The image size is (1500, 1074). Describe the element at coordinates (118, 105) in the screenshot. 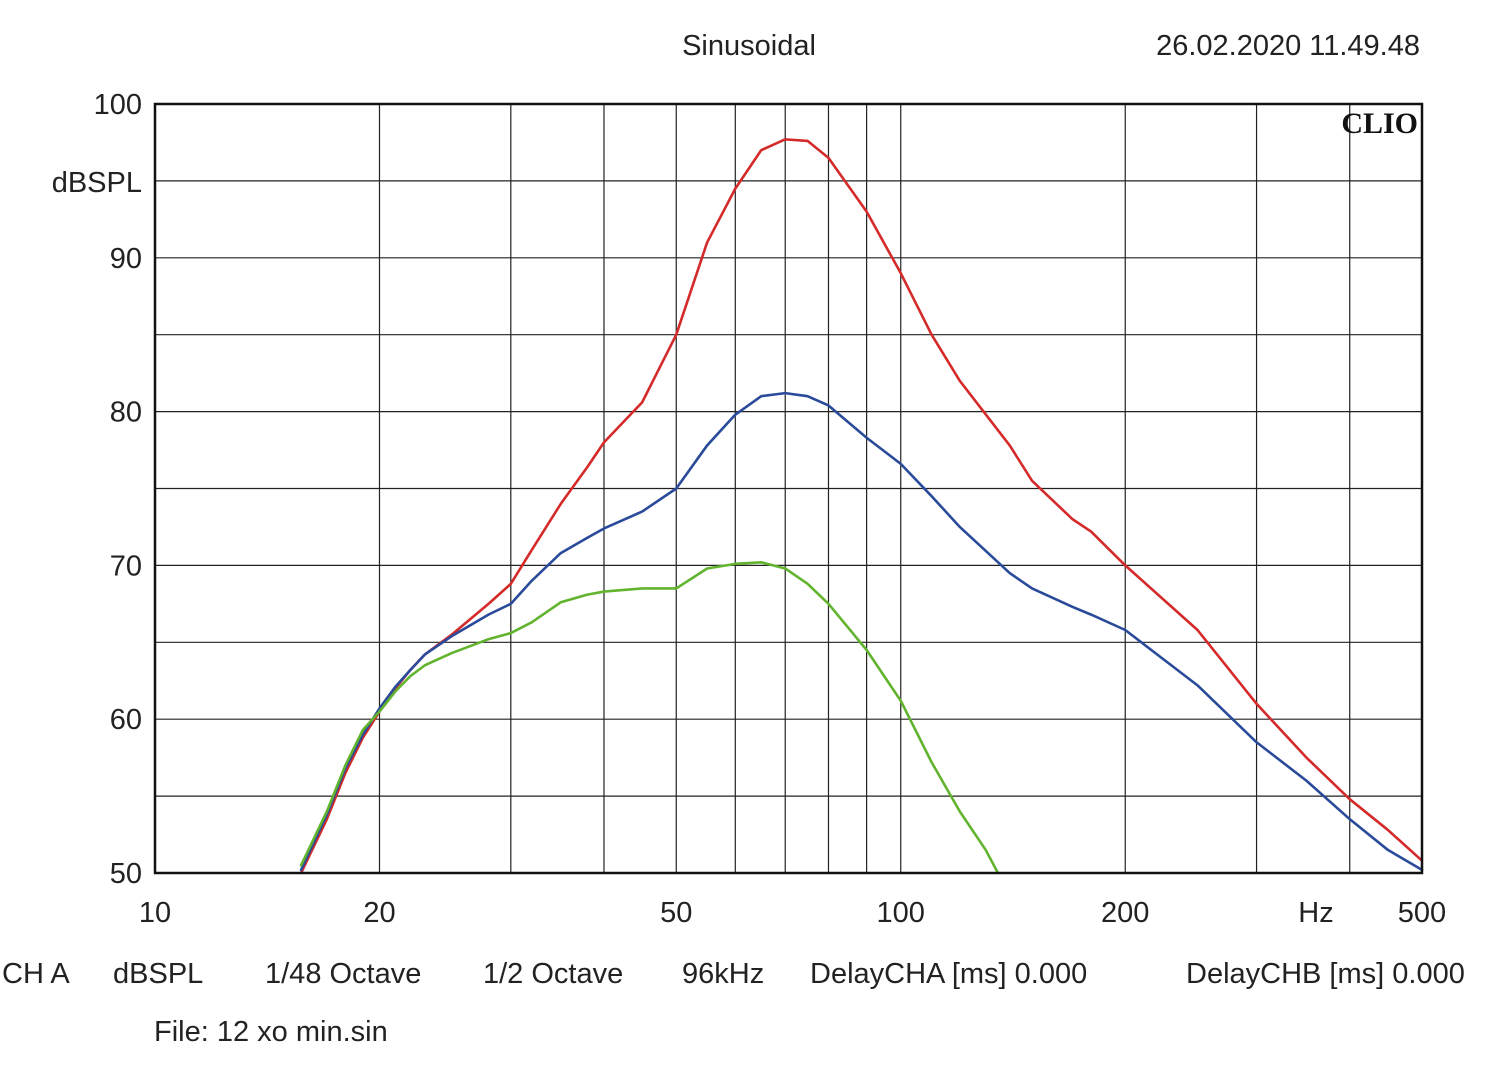

I see `y-tick-label: 100` at that location.